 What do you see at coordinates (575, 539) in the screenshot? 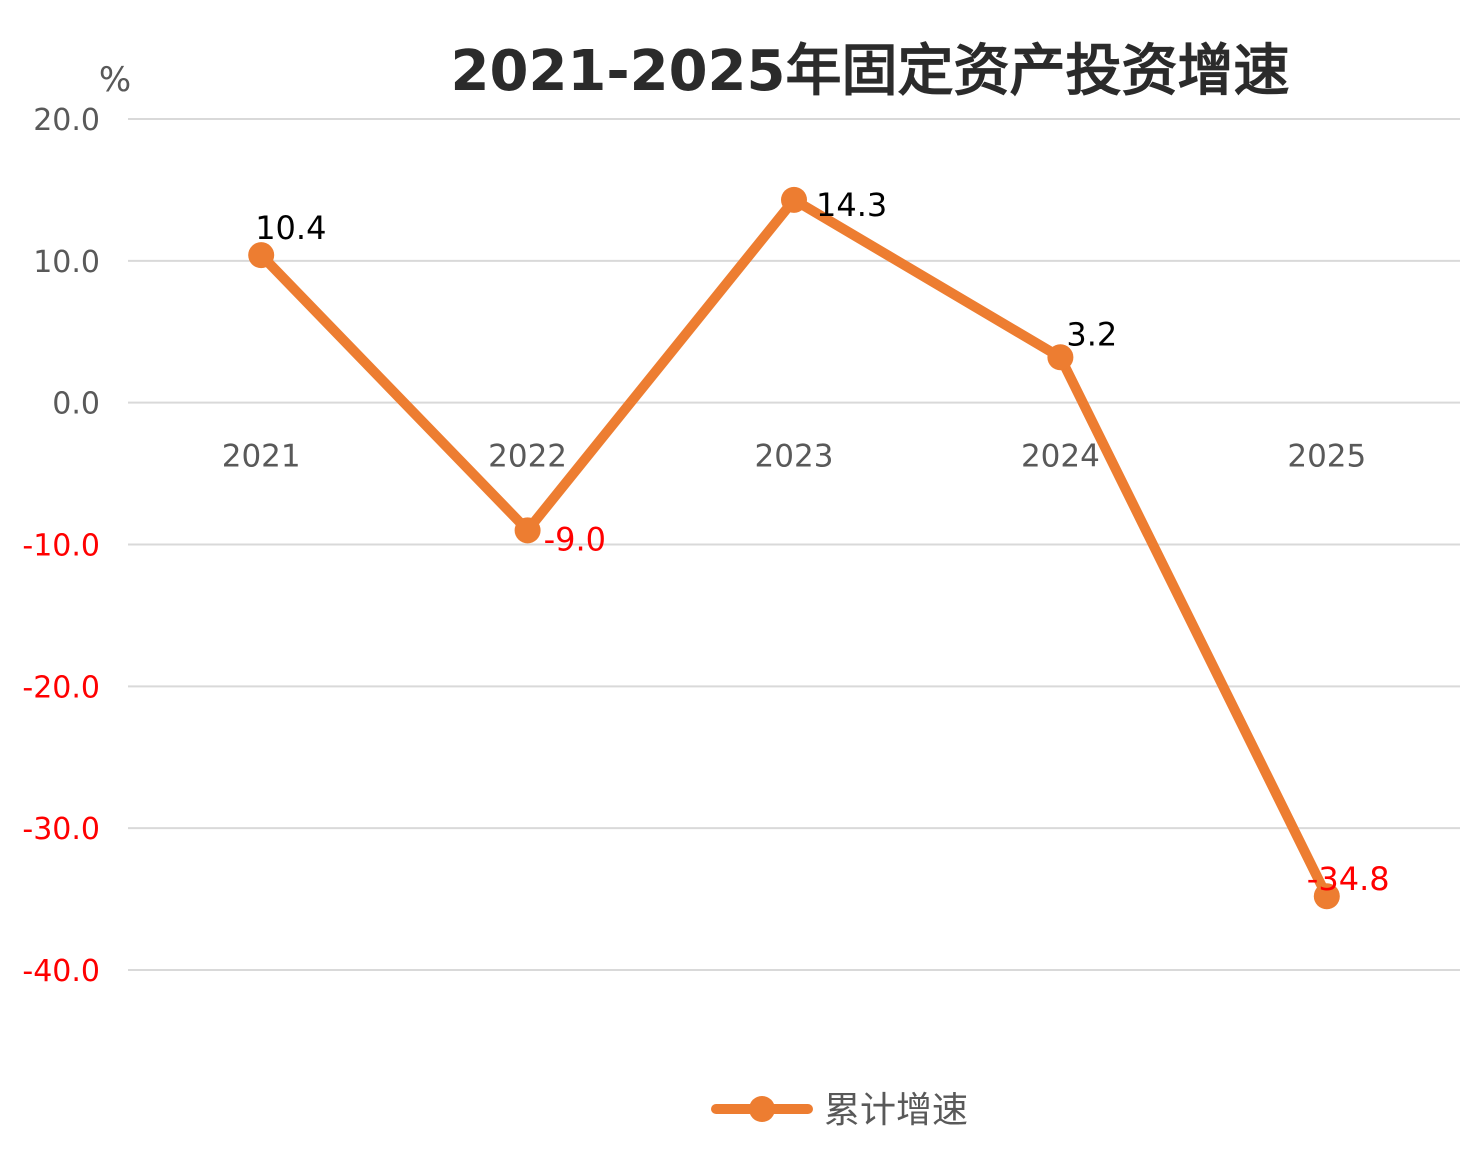
I see `data-label: -9.0` at bounding box center [575, 539].